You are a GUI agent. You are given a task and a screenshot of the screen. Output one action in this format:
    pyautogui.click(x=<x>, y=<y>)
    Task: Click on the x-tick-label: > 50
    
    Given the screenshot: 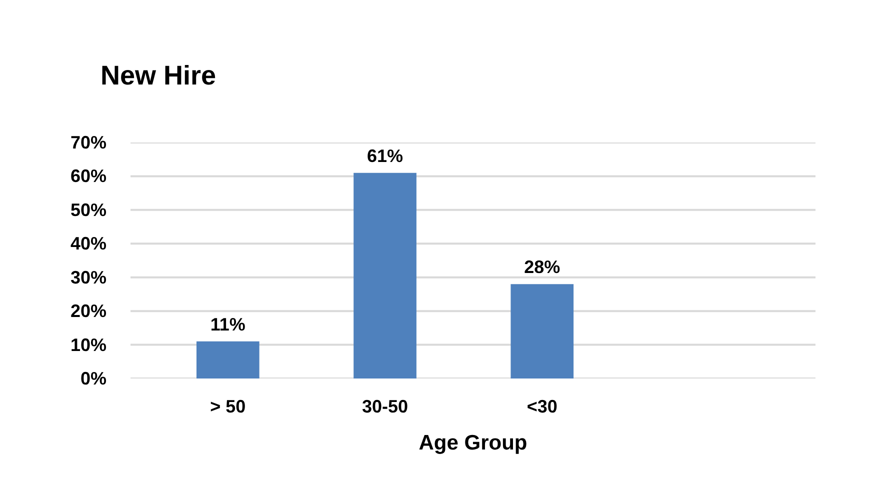 What is the action you would take?
    pyautogui.click(x=228, y=406)
    